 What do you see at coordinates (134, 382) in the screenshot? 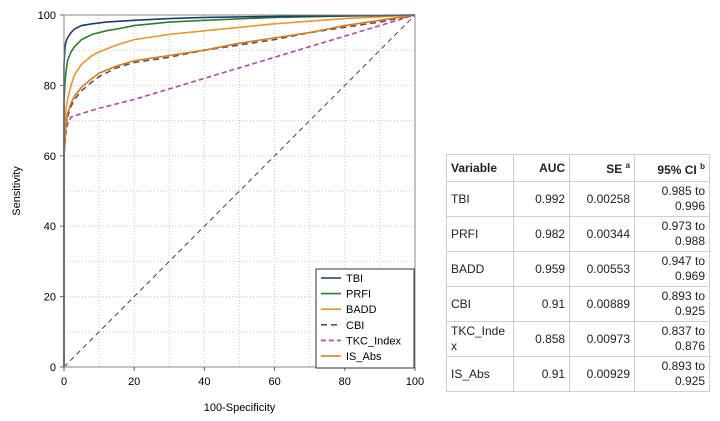
I see `x-tick-label: 20` at bounding box center [134, 382].